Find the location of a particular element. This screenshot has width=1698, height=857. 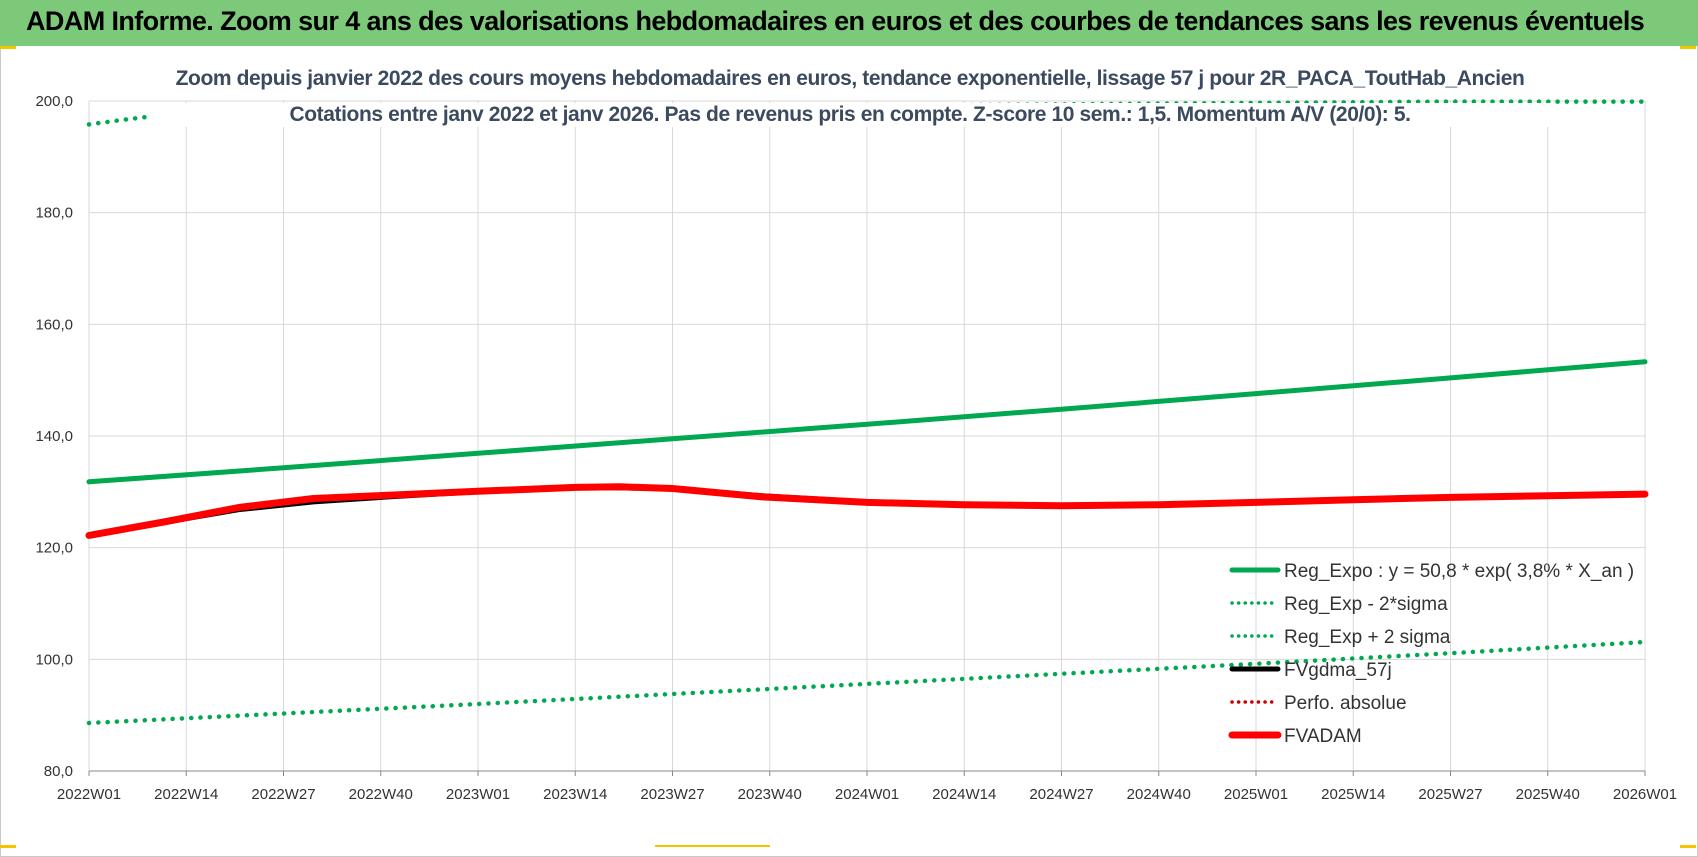

legend-label: Reg_Expo : y = 50,8 * exp( 3,8% * X_an ) is located at coordinates (1459, 571).